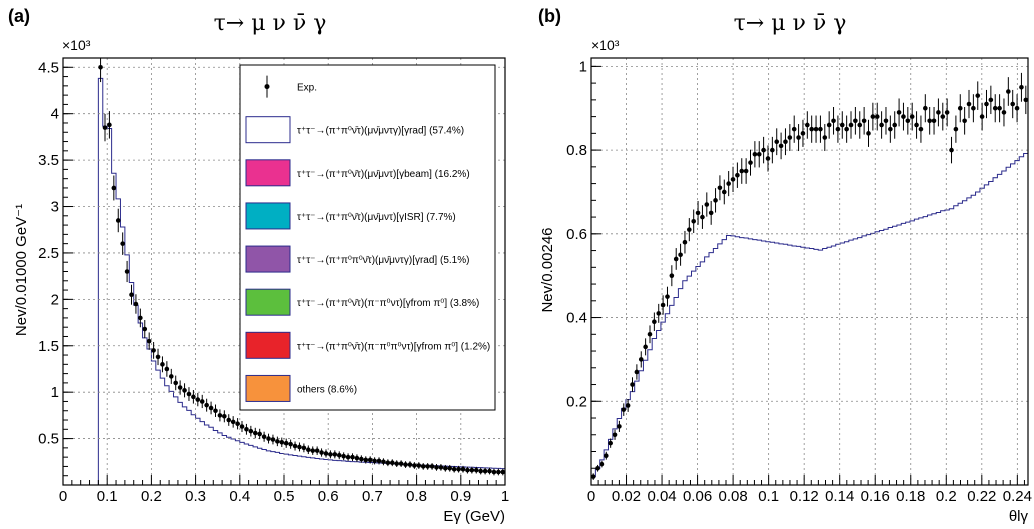 The image size is (1034, 529). What do you see at coordinates (307, 88) in the screenshot?
I see `legend-label: Exp.` at bounding box center [307, 88].